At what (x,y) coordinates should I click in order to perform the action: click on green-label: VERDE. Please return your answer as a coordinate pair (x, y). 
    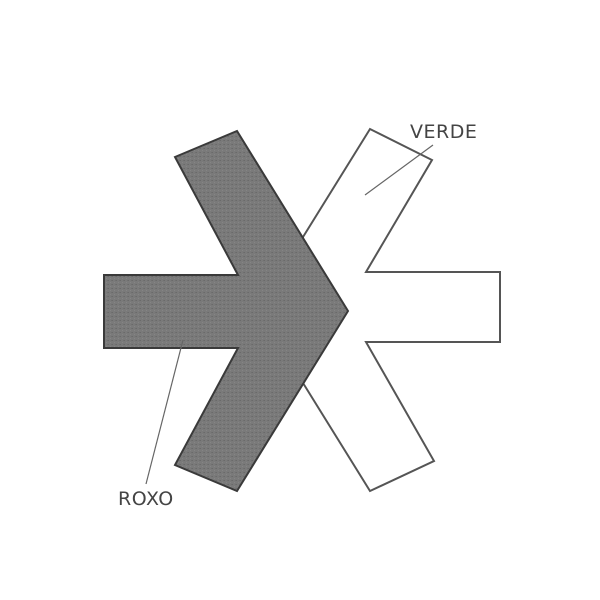
    Looking at the image, I should click on (443, 132).